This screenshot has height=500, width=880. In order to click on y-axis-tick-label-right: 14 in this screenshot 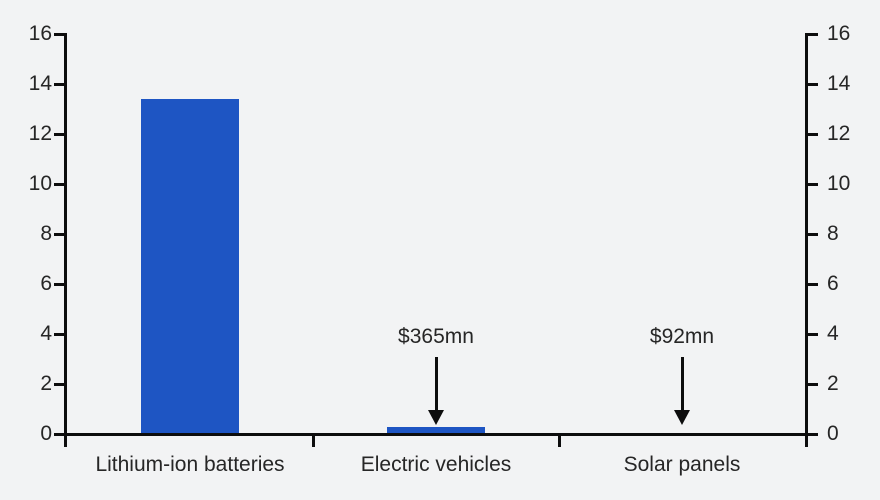, I will do `click(839, 83)`.